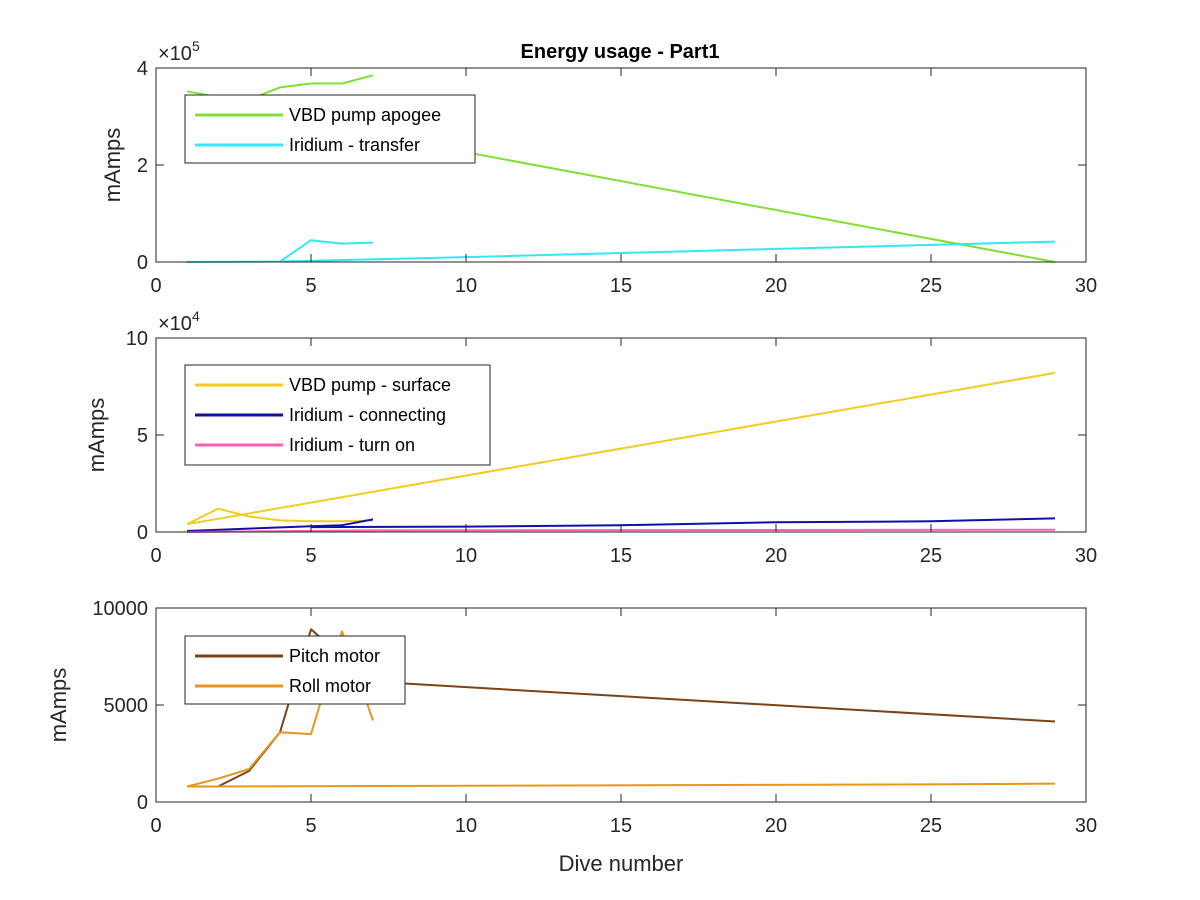  I want to click on y-tick-label: 5, so click(142, 436).